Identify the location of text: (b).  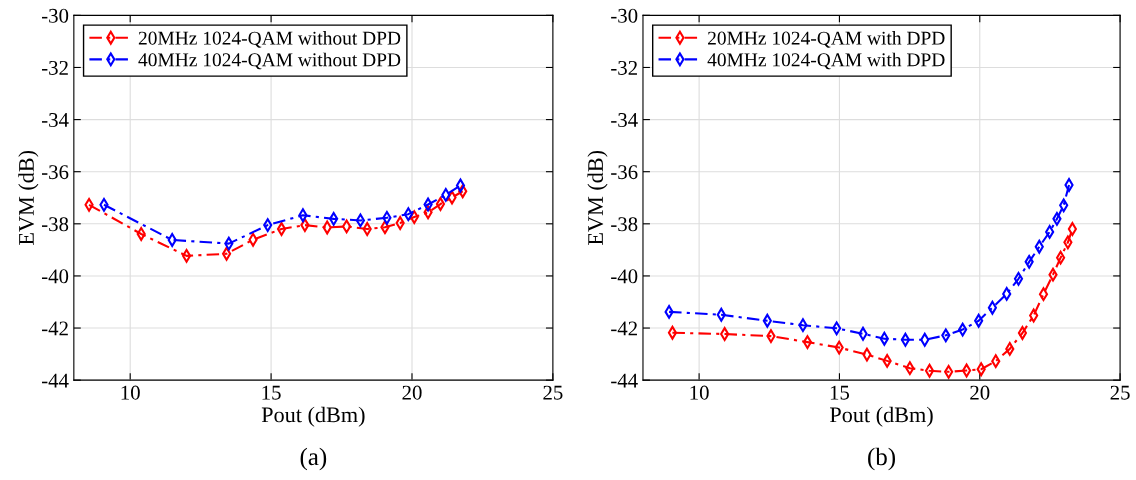
(882, 459).